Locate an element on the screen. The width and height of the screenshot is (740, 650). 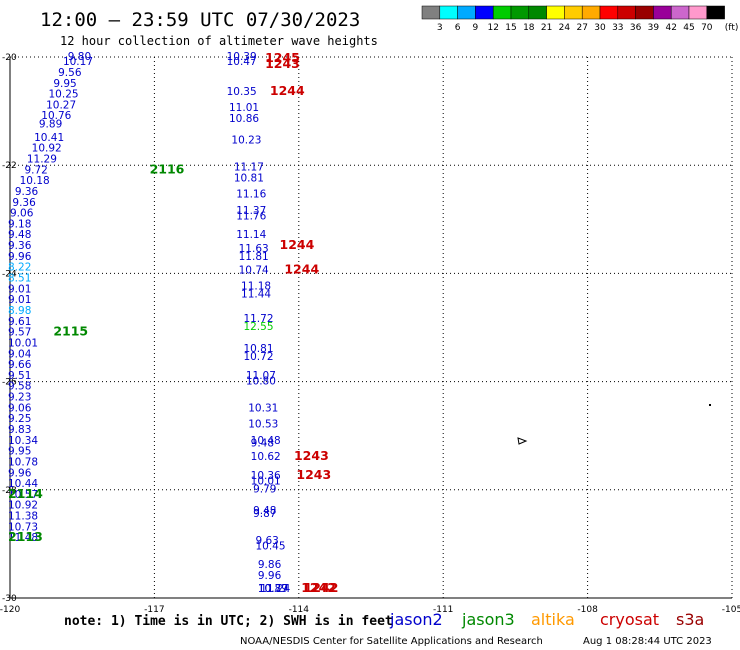
color-legend: 3 6 9 12 15 18 21 24 27 30 33 36 39 42 45 70 (ft) is located at coordinates (579, 19).